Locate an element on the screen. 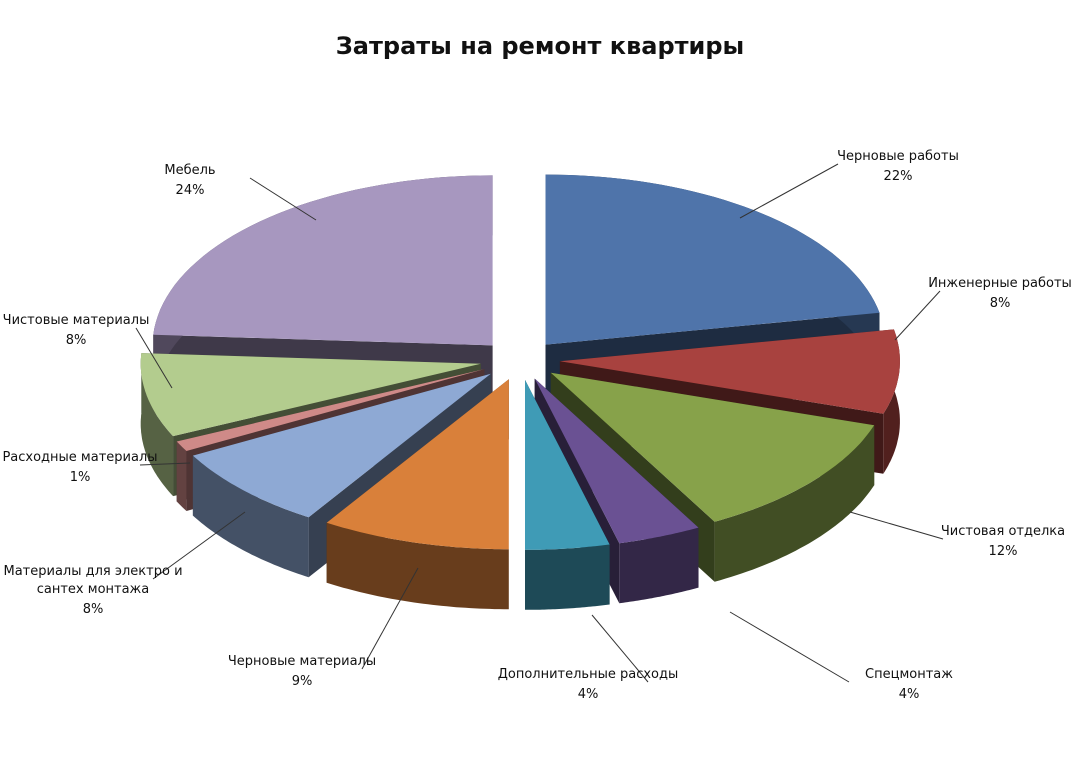 The height and width of the screenshot is (767, 1080). percent-label: 9% is located at coordinates (302, 681).